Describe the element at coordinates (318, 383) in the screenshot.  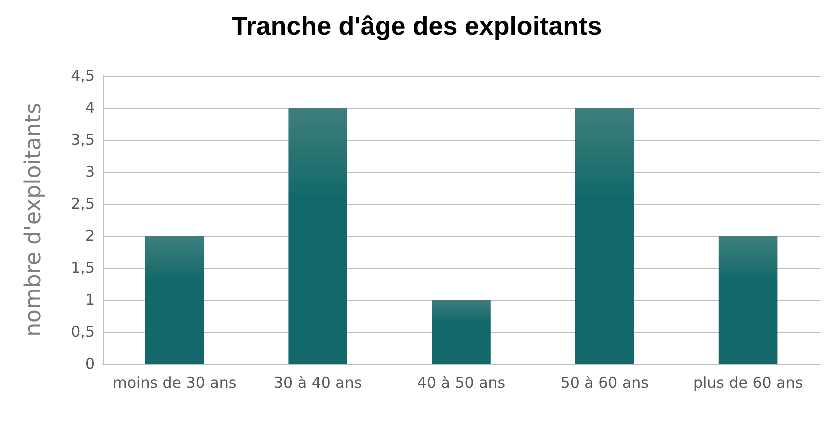
I see `x-tick-label: 30 à 40 ans` at that location.